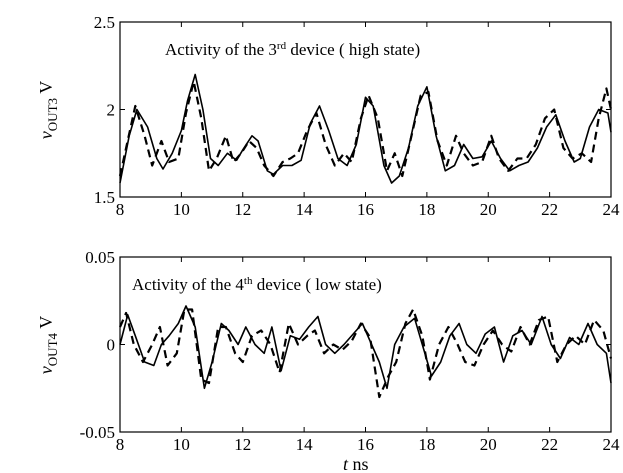 This screenshot has height=473, width=623. I want to click on ylabel-top-sub: OUT3, so click(52, 114).